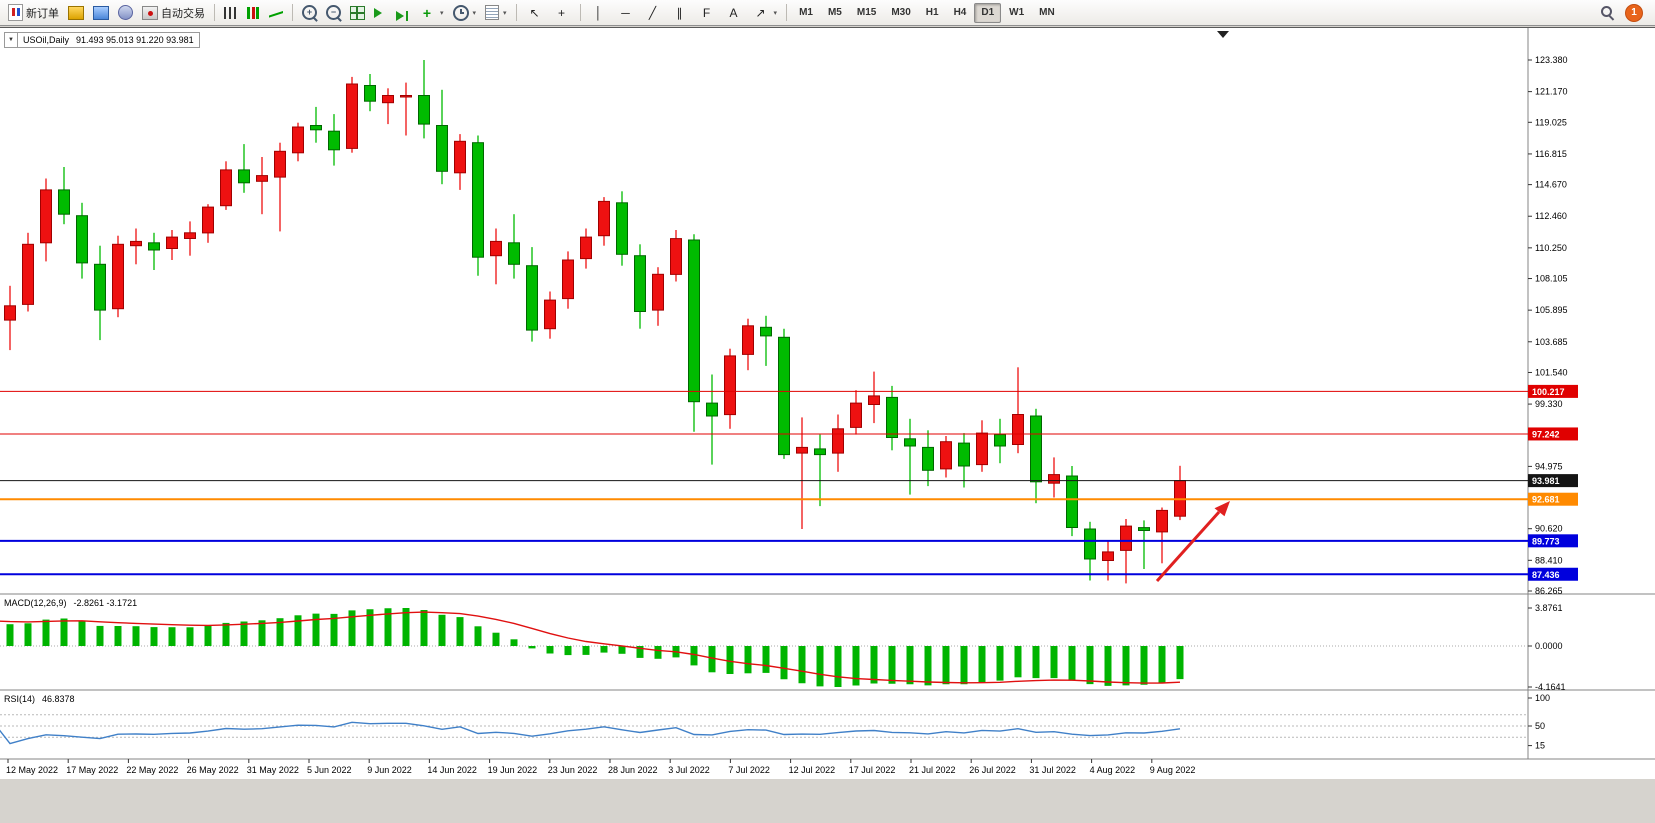 The height and width of the screenshot is (823, 1655). Describe the element at coordinates (573, 770) in the screenshot. I see `svg-text: 23 Jun 2022` at that location.